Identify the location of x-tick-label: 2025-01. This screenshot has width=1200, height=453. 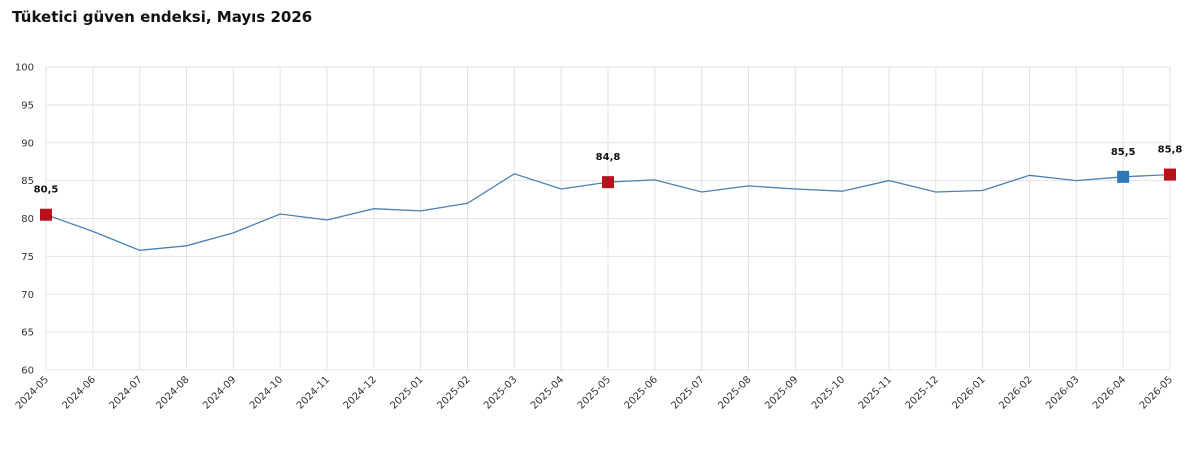
(406, 392).